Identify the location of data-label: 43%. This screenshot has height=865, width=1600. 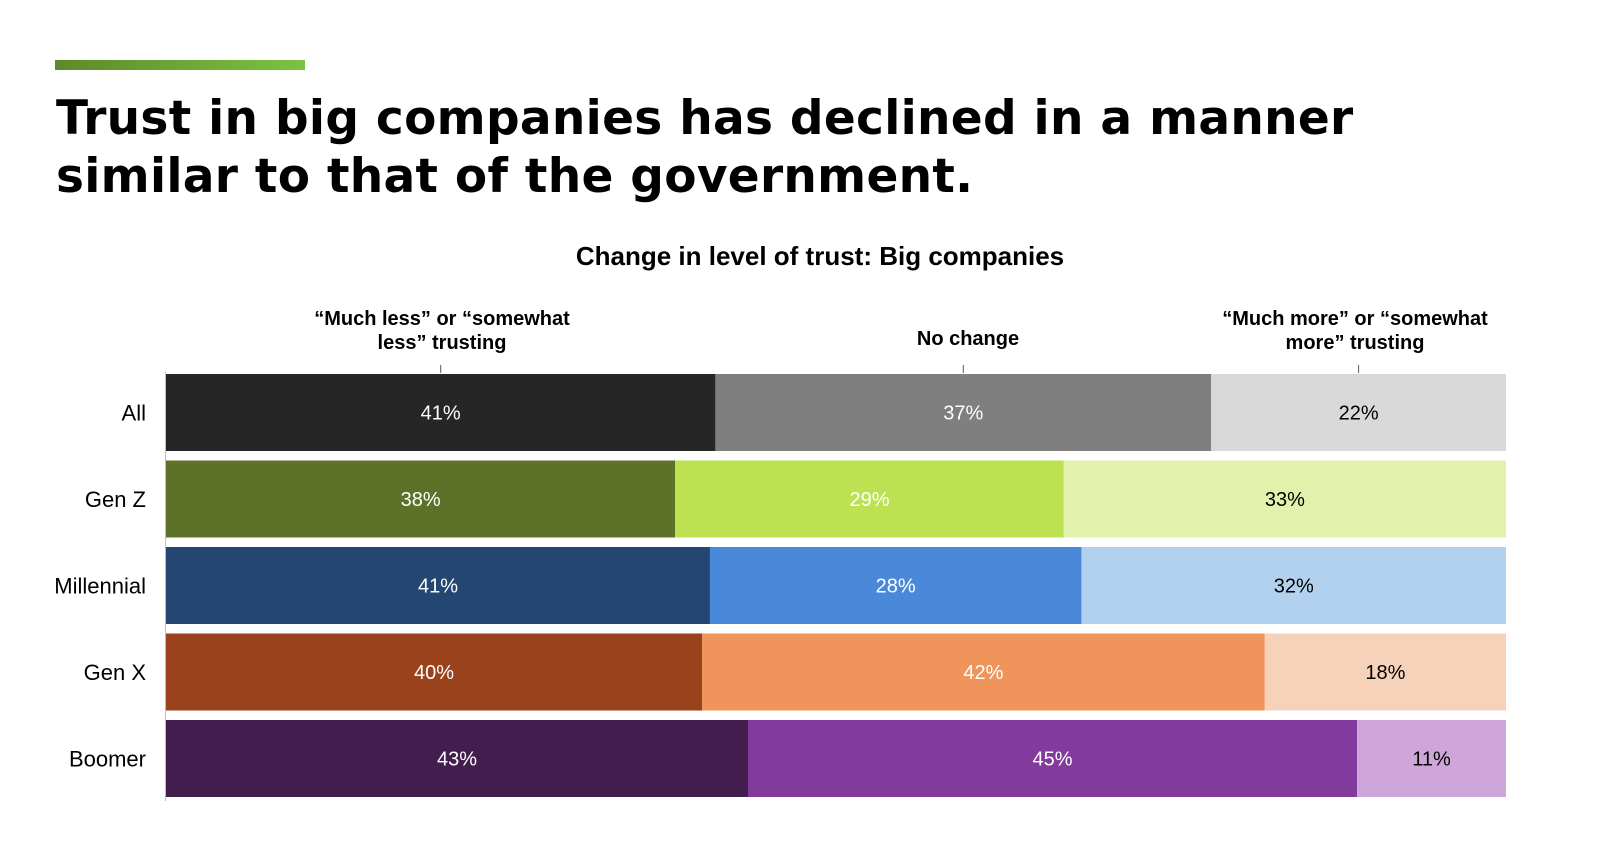
(457, 760).